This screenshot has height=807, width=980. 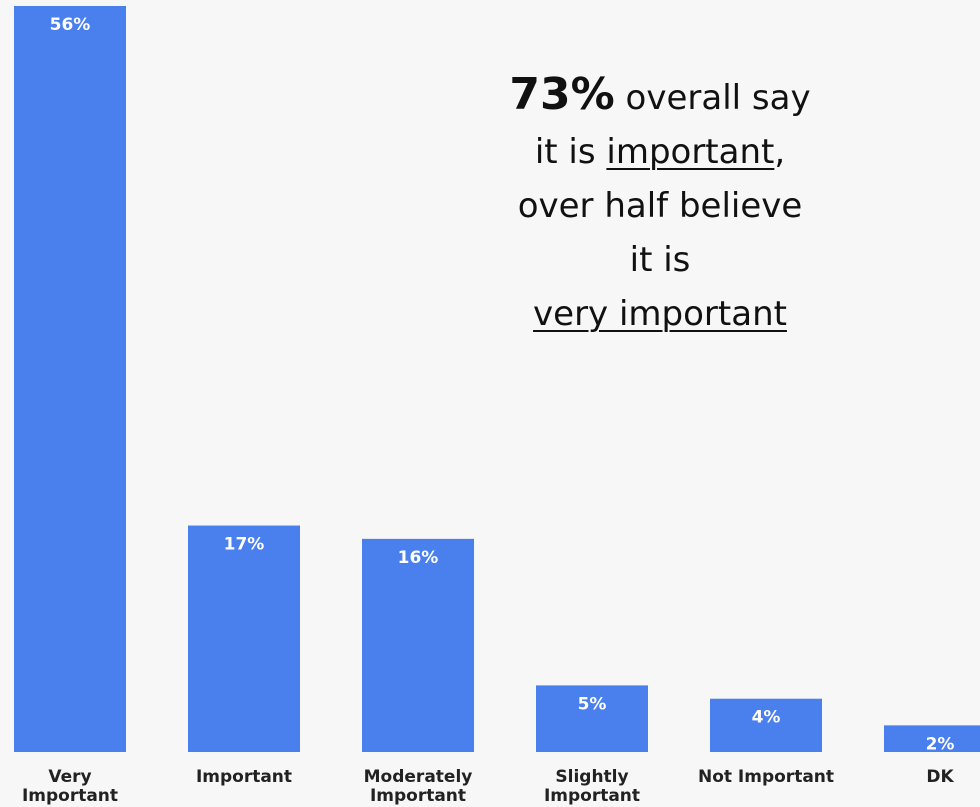 What do you see at coordinates (766, 777) in the screenshot?
I see `category-label: Not Important` at bounding box center [766, 777].